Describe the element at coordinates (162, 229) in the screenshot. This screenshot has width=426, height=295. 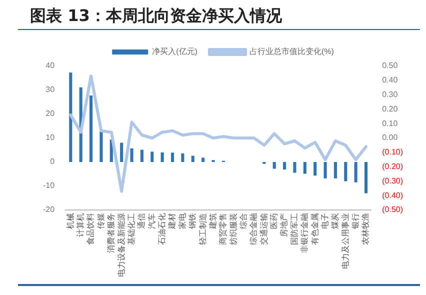
I see `x-tick-label: 石油石化` at that location.